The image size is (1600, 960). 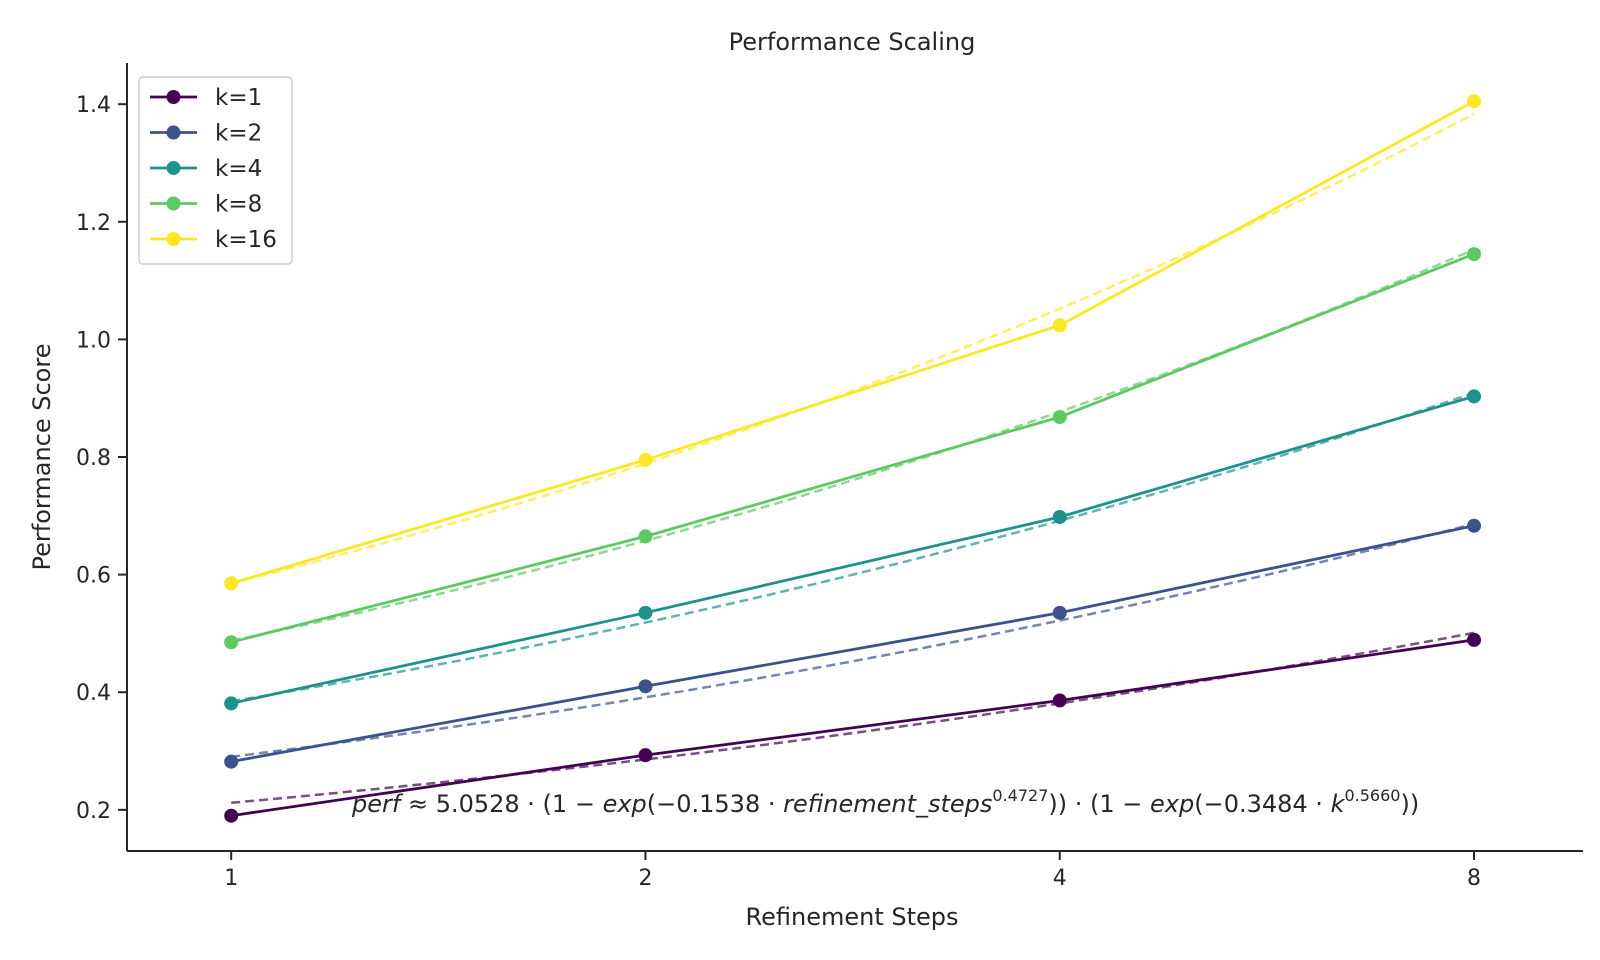 I want to click on formula-var-2: k, so click(x=1338, y=804).